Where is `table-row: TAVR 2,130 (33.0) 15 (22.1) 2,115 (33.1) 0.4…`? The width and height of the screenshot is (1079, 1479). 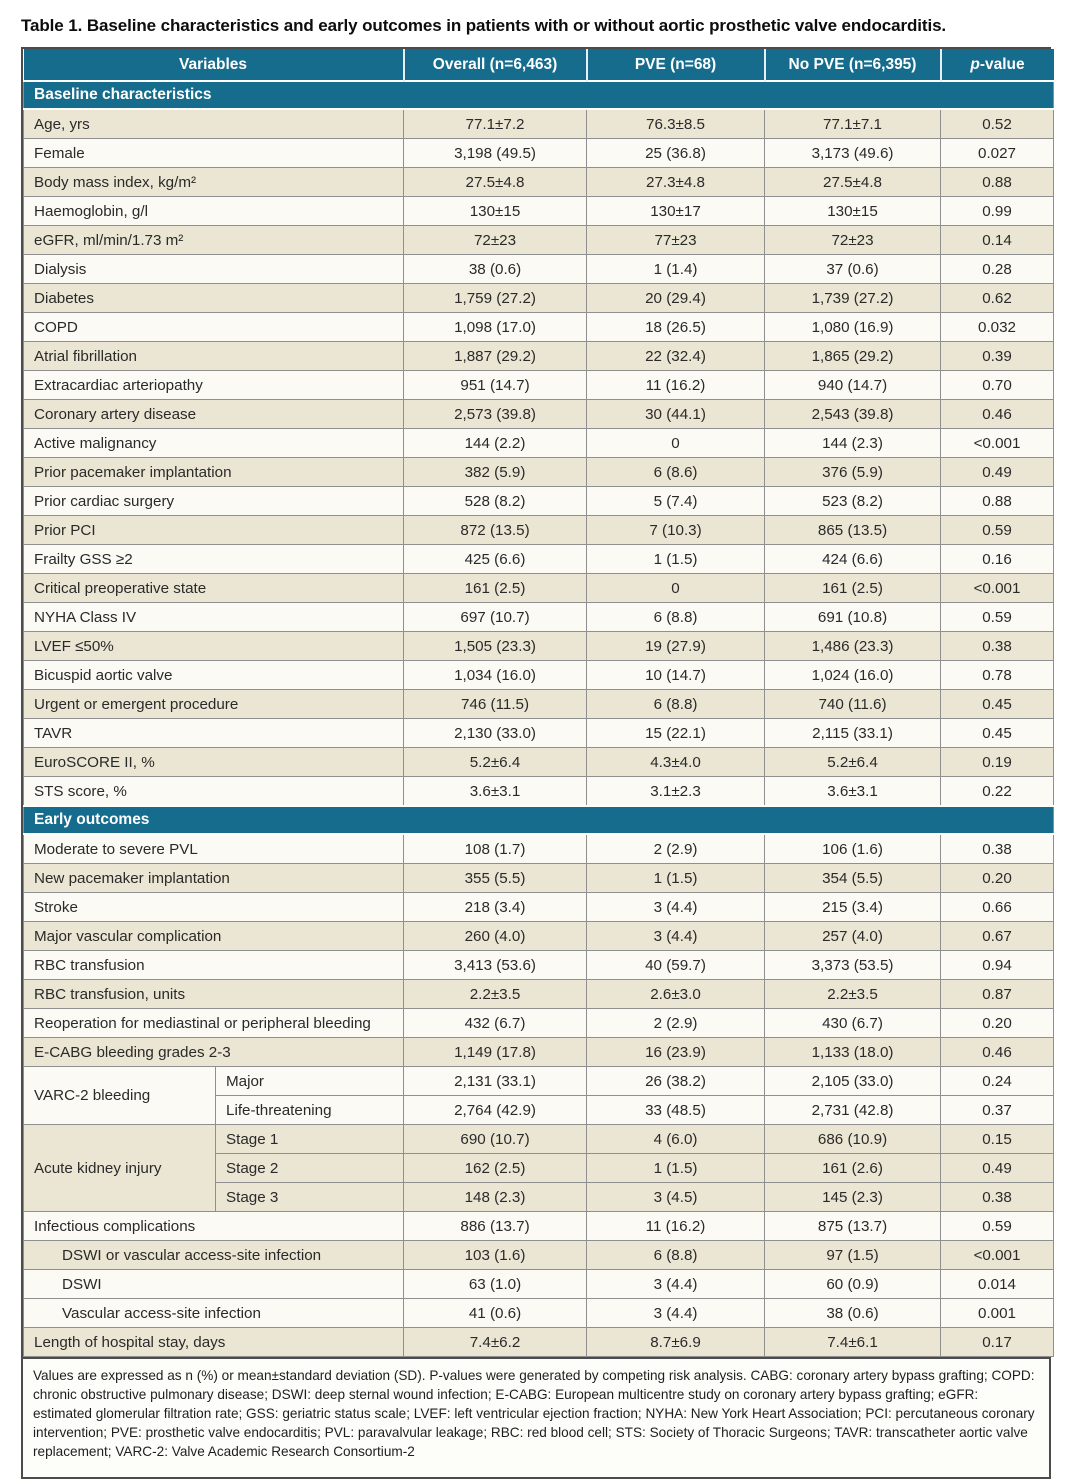
table-row: TAVR 2,130 (33.0) 15 (22.1) 2,115 (33.1) 0.4… is located at coordinates (538, 733).